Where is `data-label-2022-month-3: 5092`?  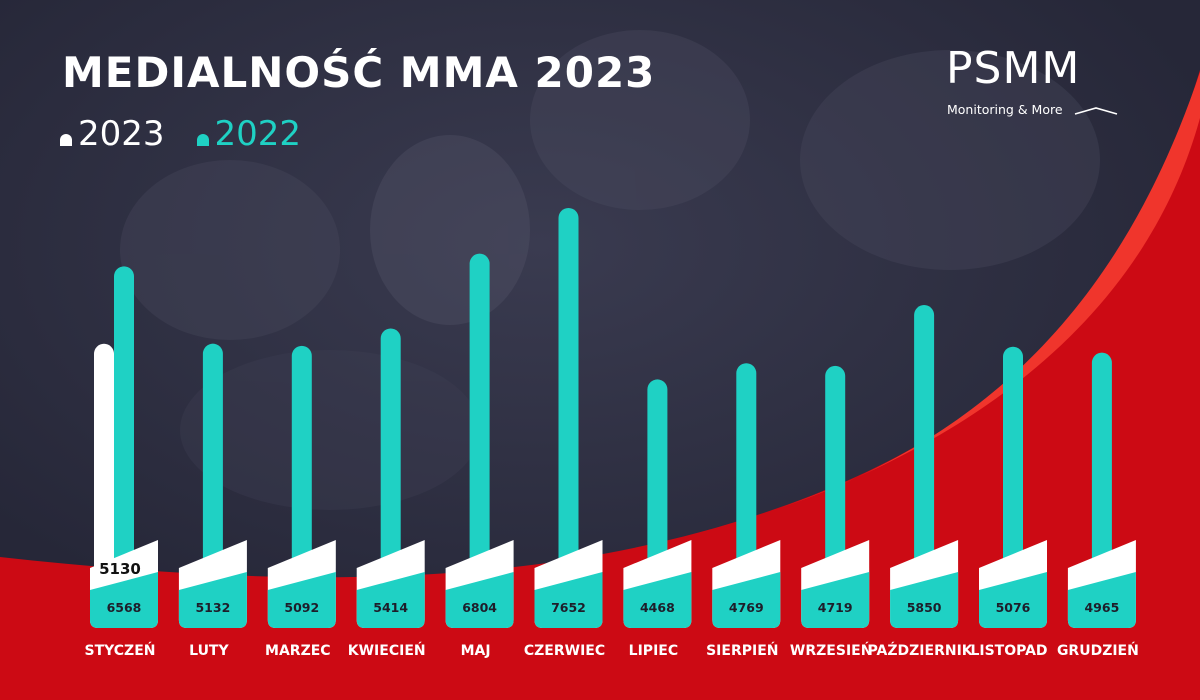 data-label-2022-month-3: 5092 is located at coordinates (302, 607).